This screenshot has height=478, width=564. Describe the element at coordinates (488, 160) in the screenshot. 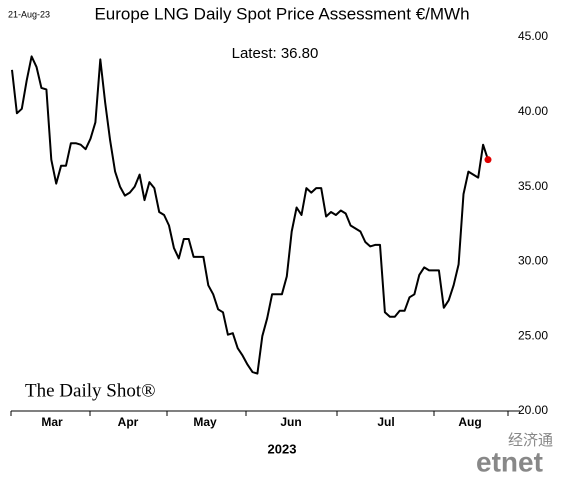

I see `latest-marker` at that location.